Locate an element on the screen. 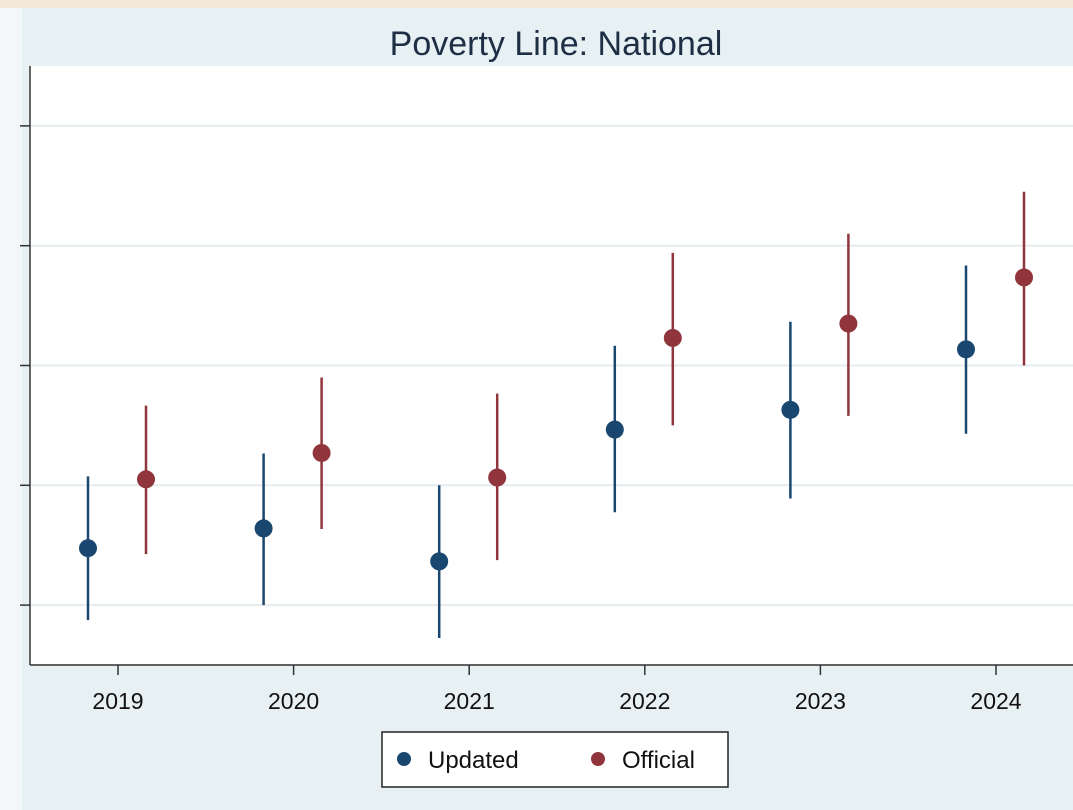  x-tick-label: 2020 is located at coordinates (293, 701).